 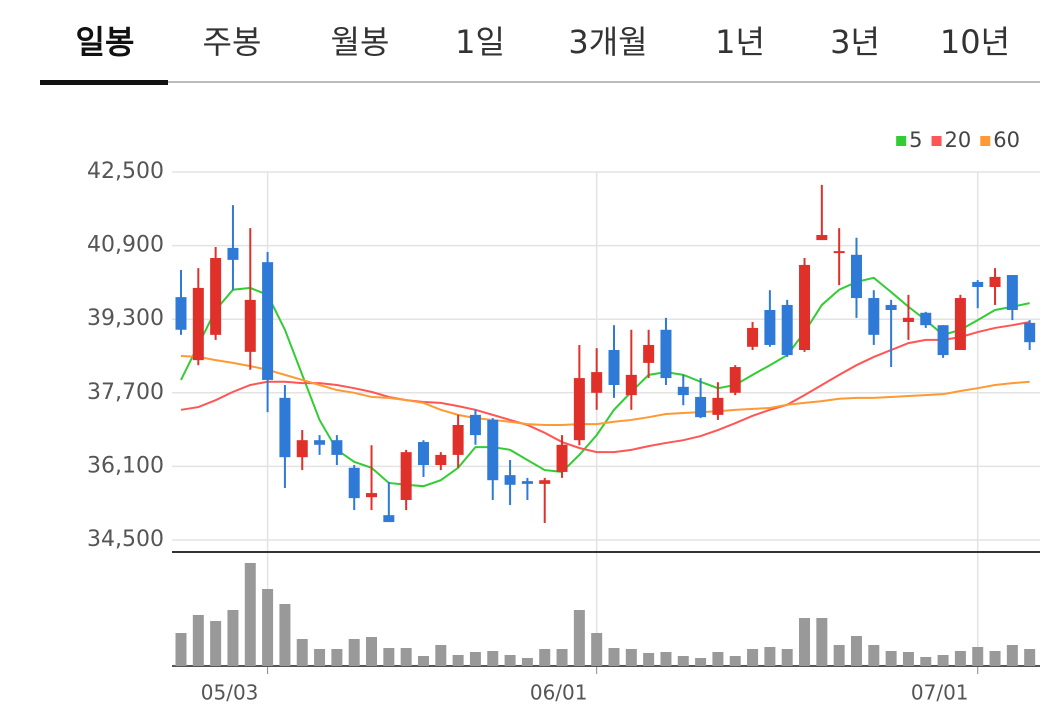 What do you see at coordinates (855, 42) in the screenshot?
I see `tab: 3년` at bounding box center [855, 42].